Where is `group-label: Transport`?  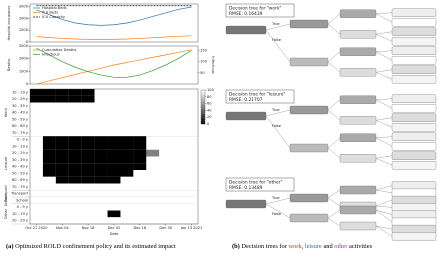
group-label: Transport is located at coordinates (6, 194).